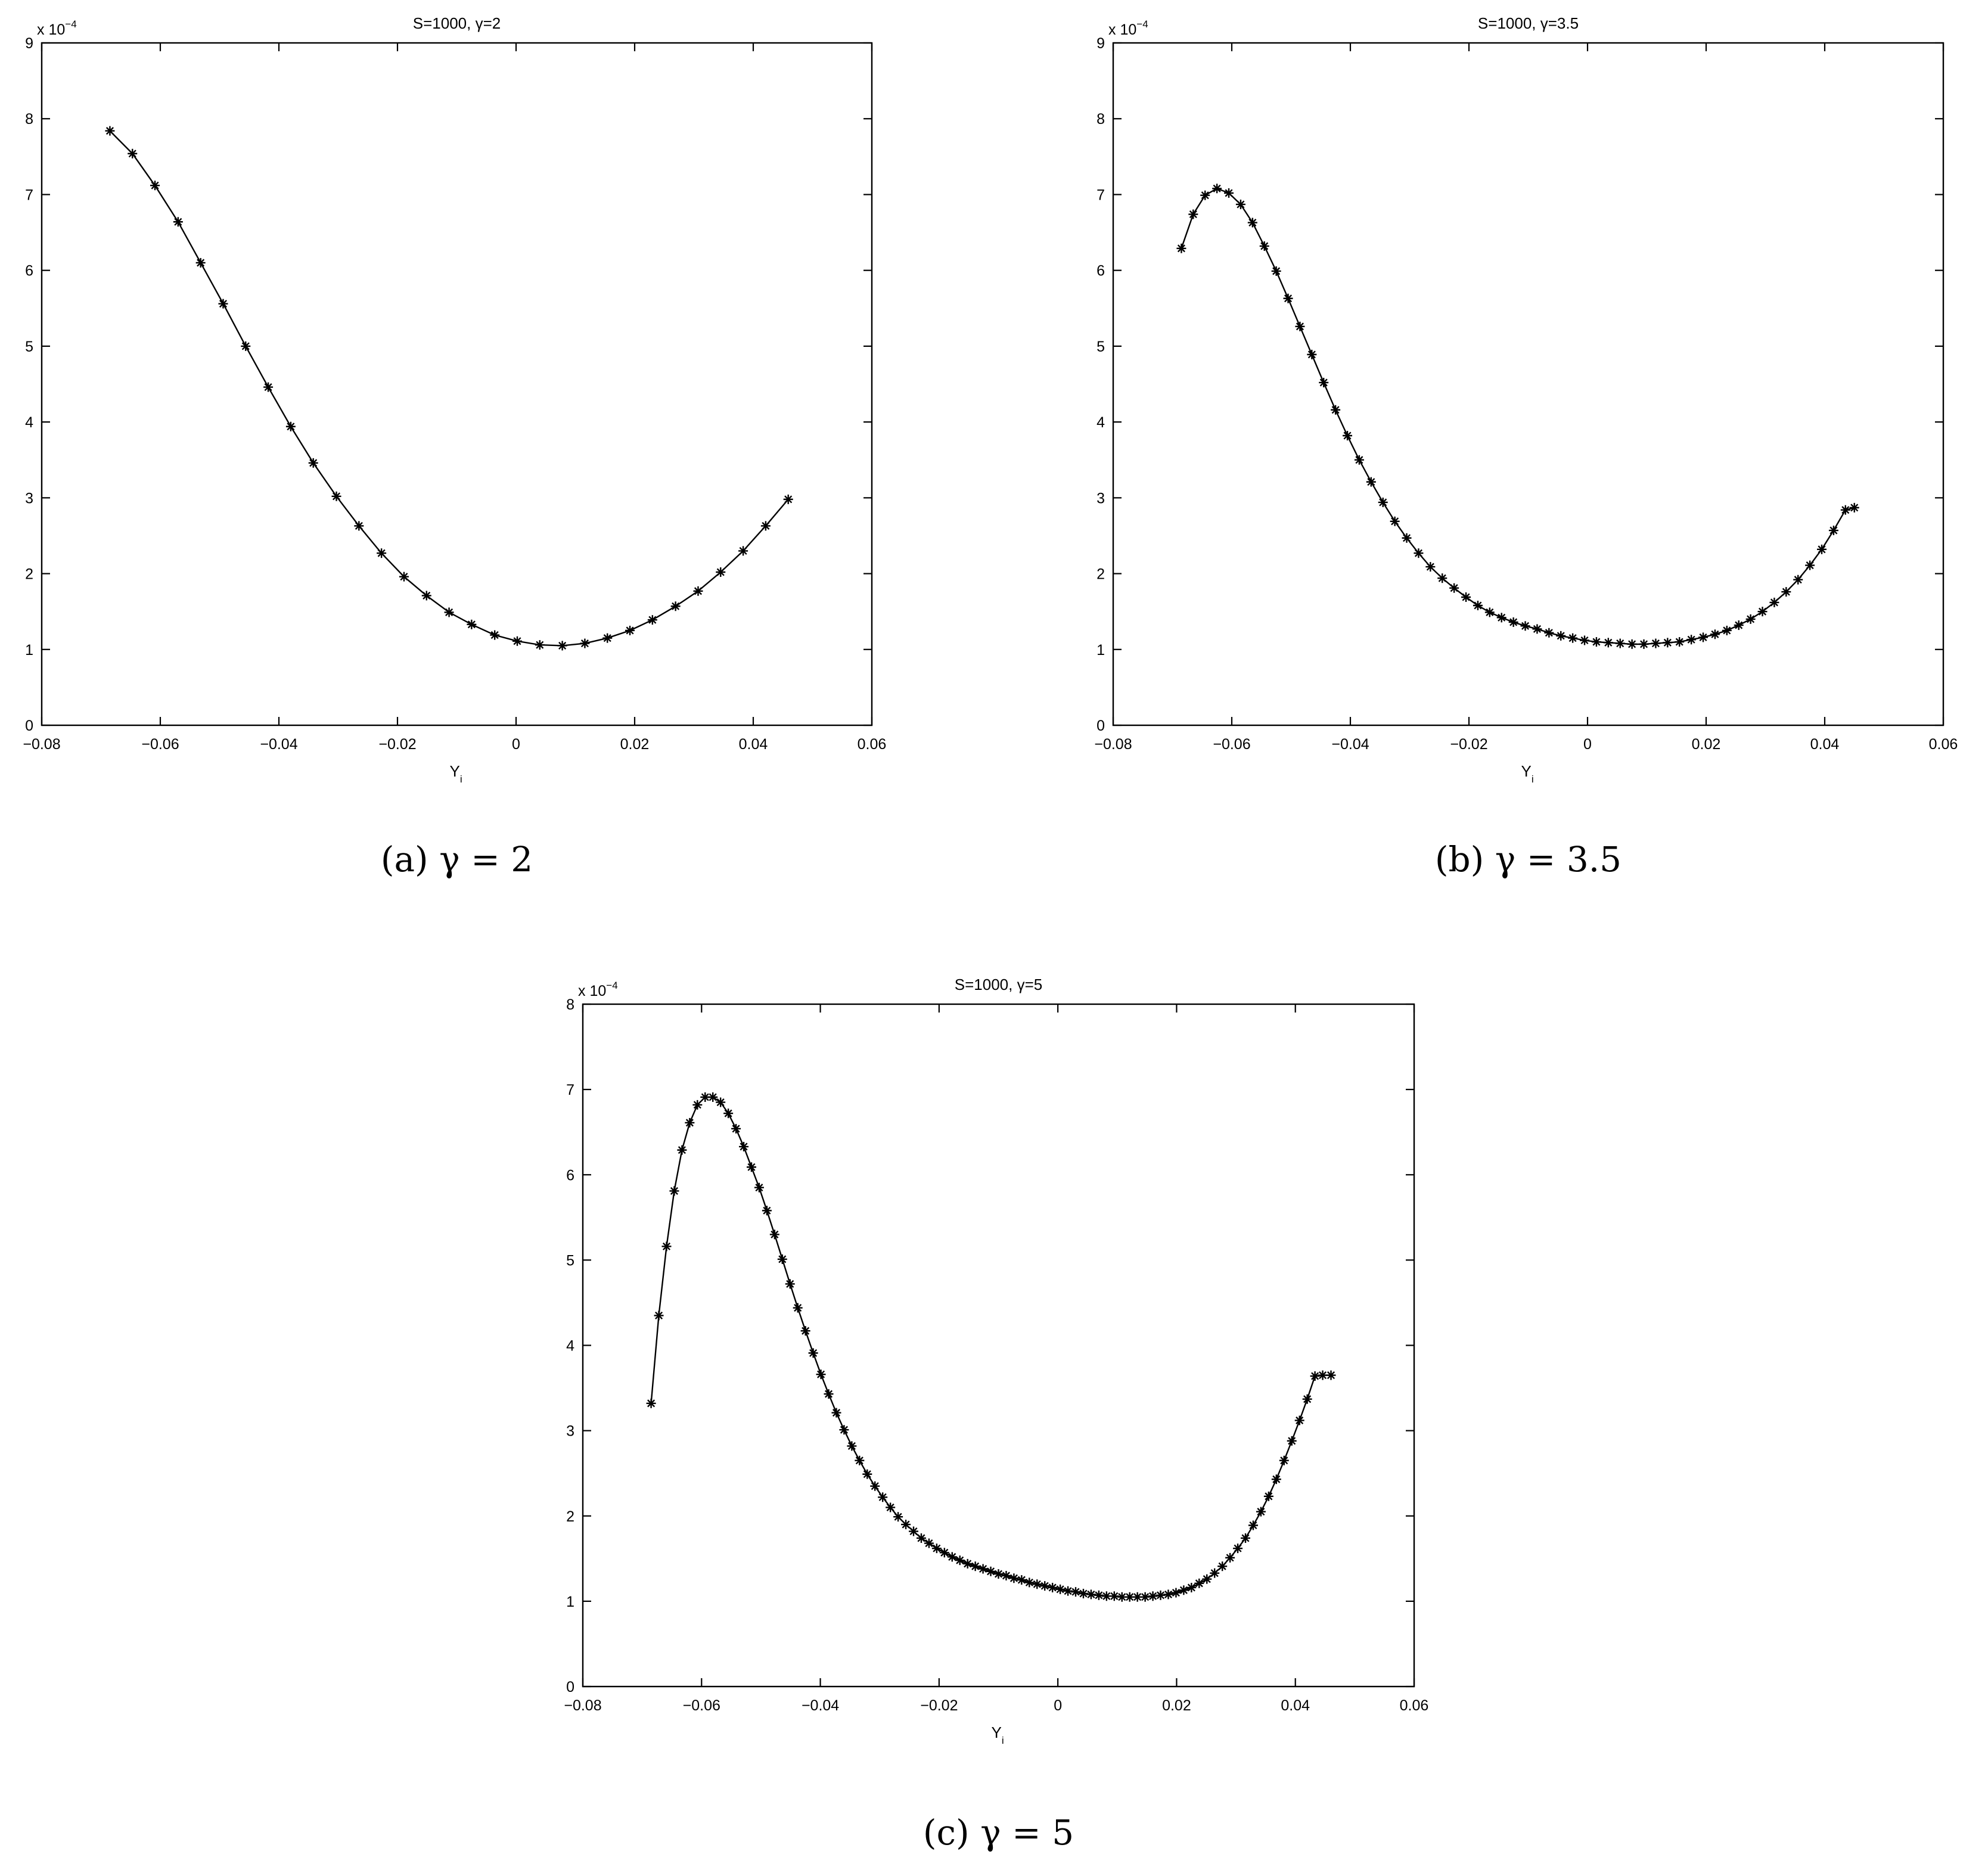  I want to click on chart-title: S=1000, γ=3.5, so click(1528, 23).